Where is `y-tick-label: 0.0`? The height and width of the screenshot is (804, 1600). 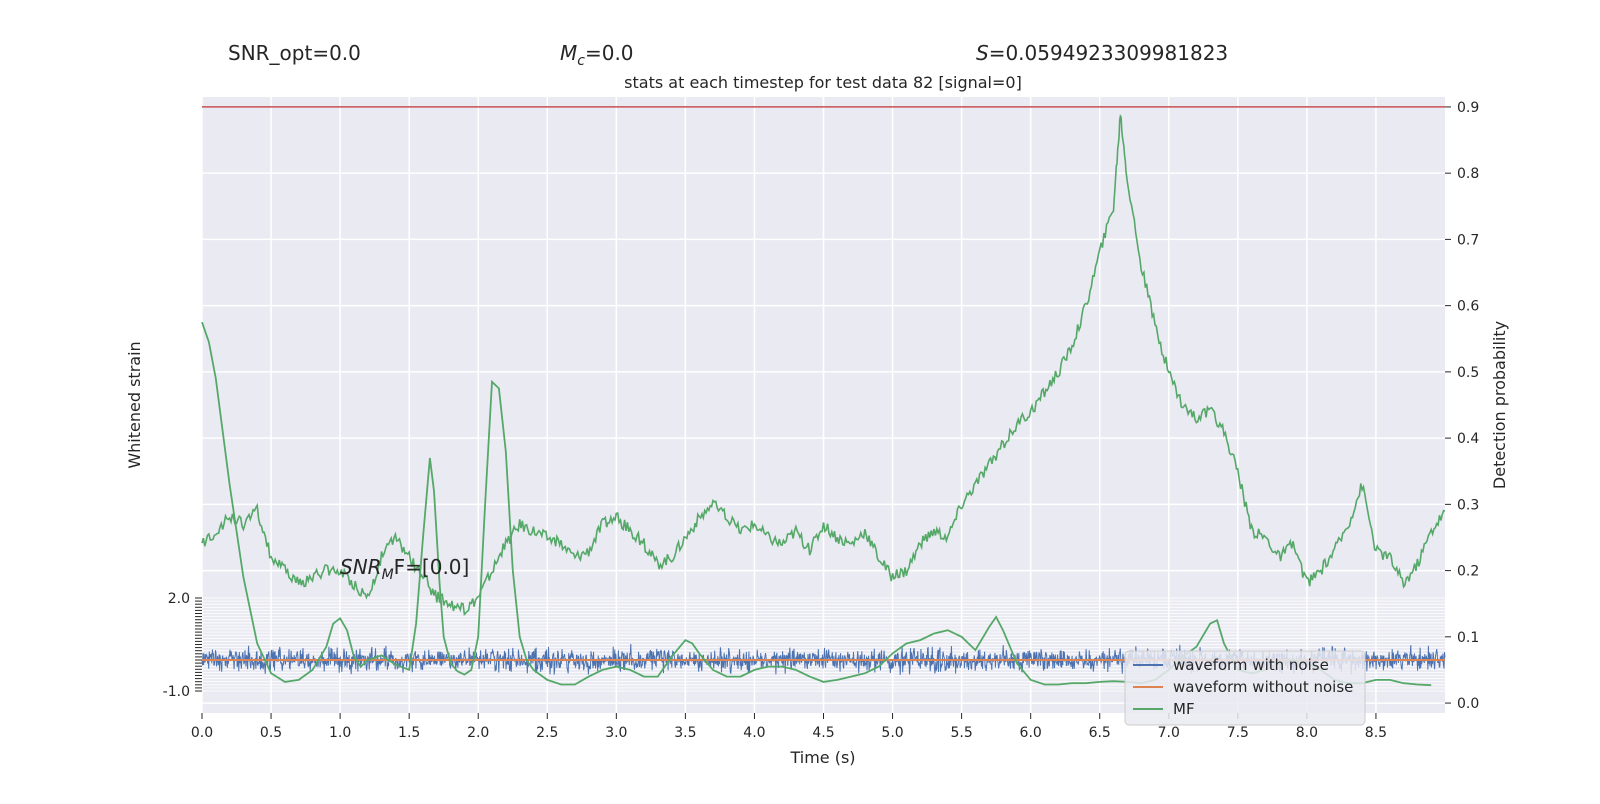 y-tick-label: 0.0 is located at coordinates (1468, 704).